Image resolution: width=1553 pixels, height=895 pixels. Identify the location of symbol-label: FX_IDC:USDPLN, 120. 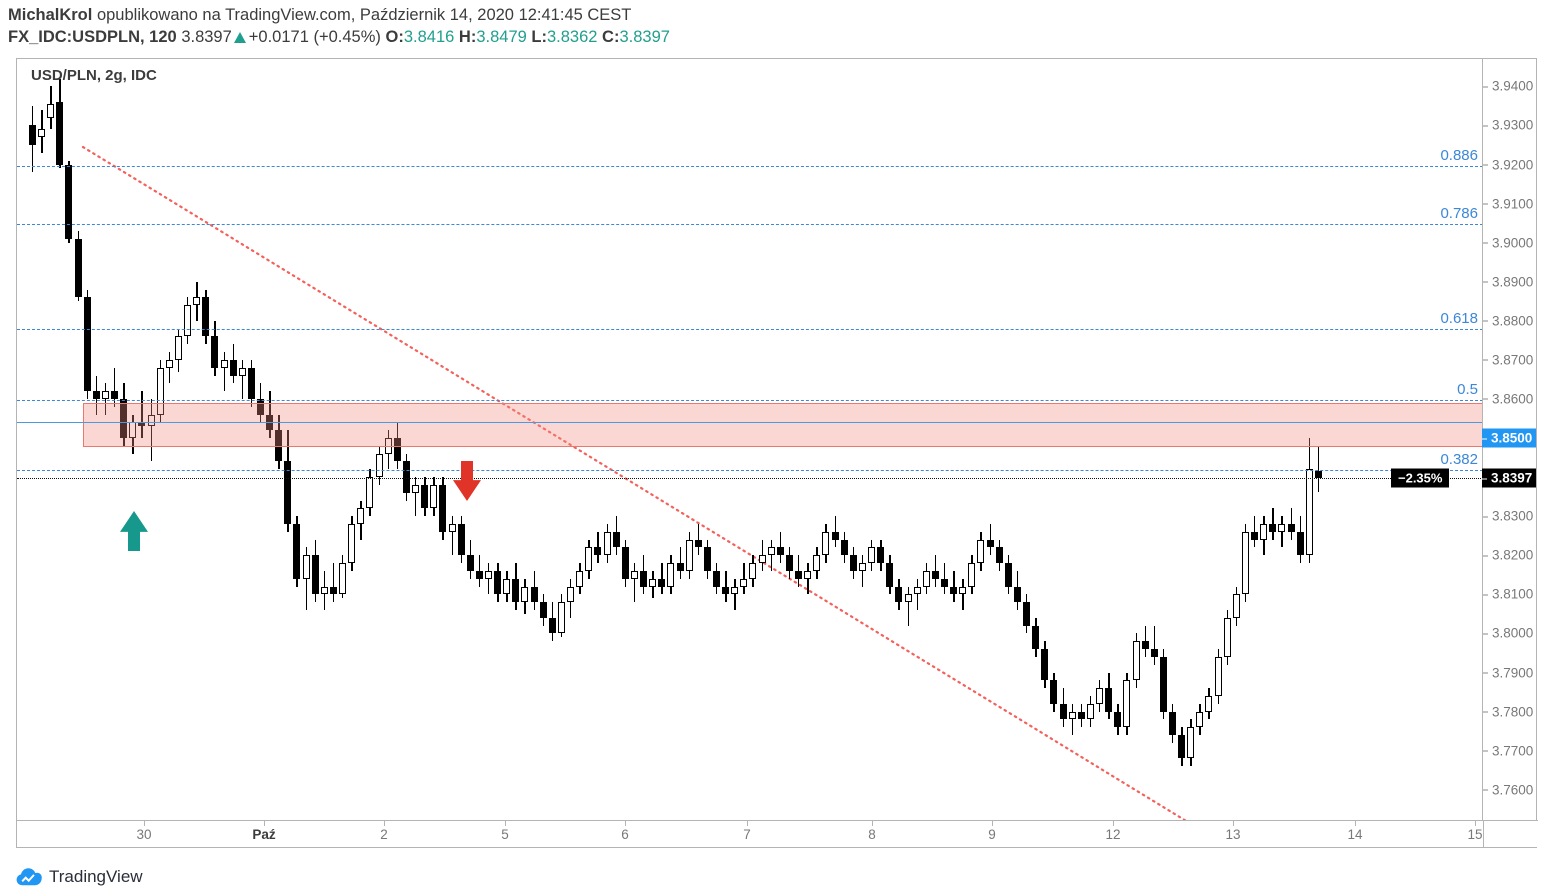
(92, 37).